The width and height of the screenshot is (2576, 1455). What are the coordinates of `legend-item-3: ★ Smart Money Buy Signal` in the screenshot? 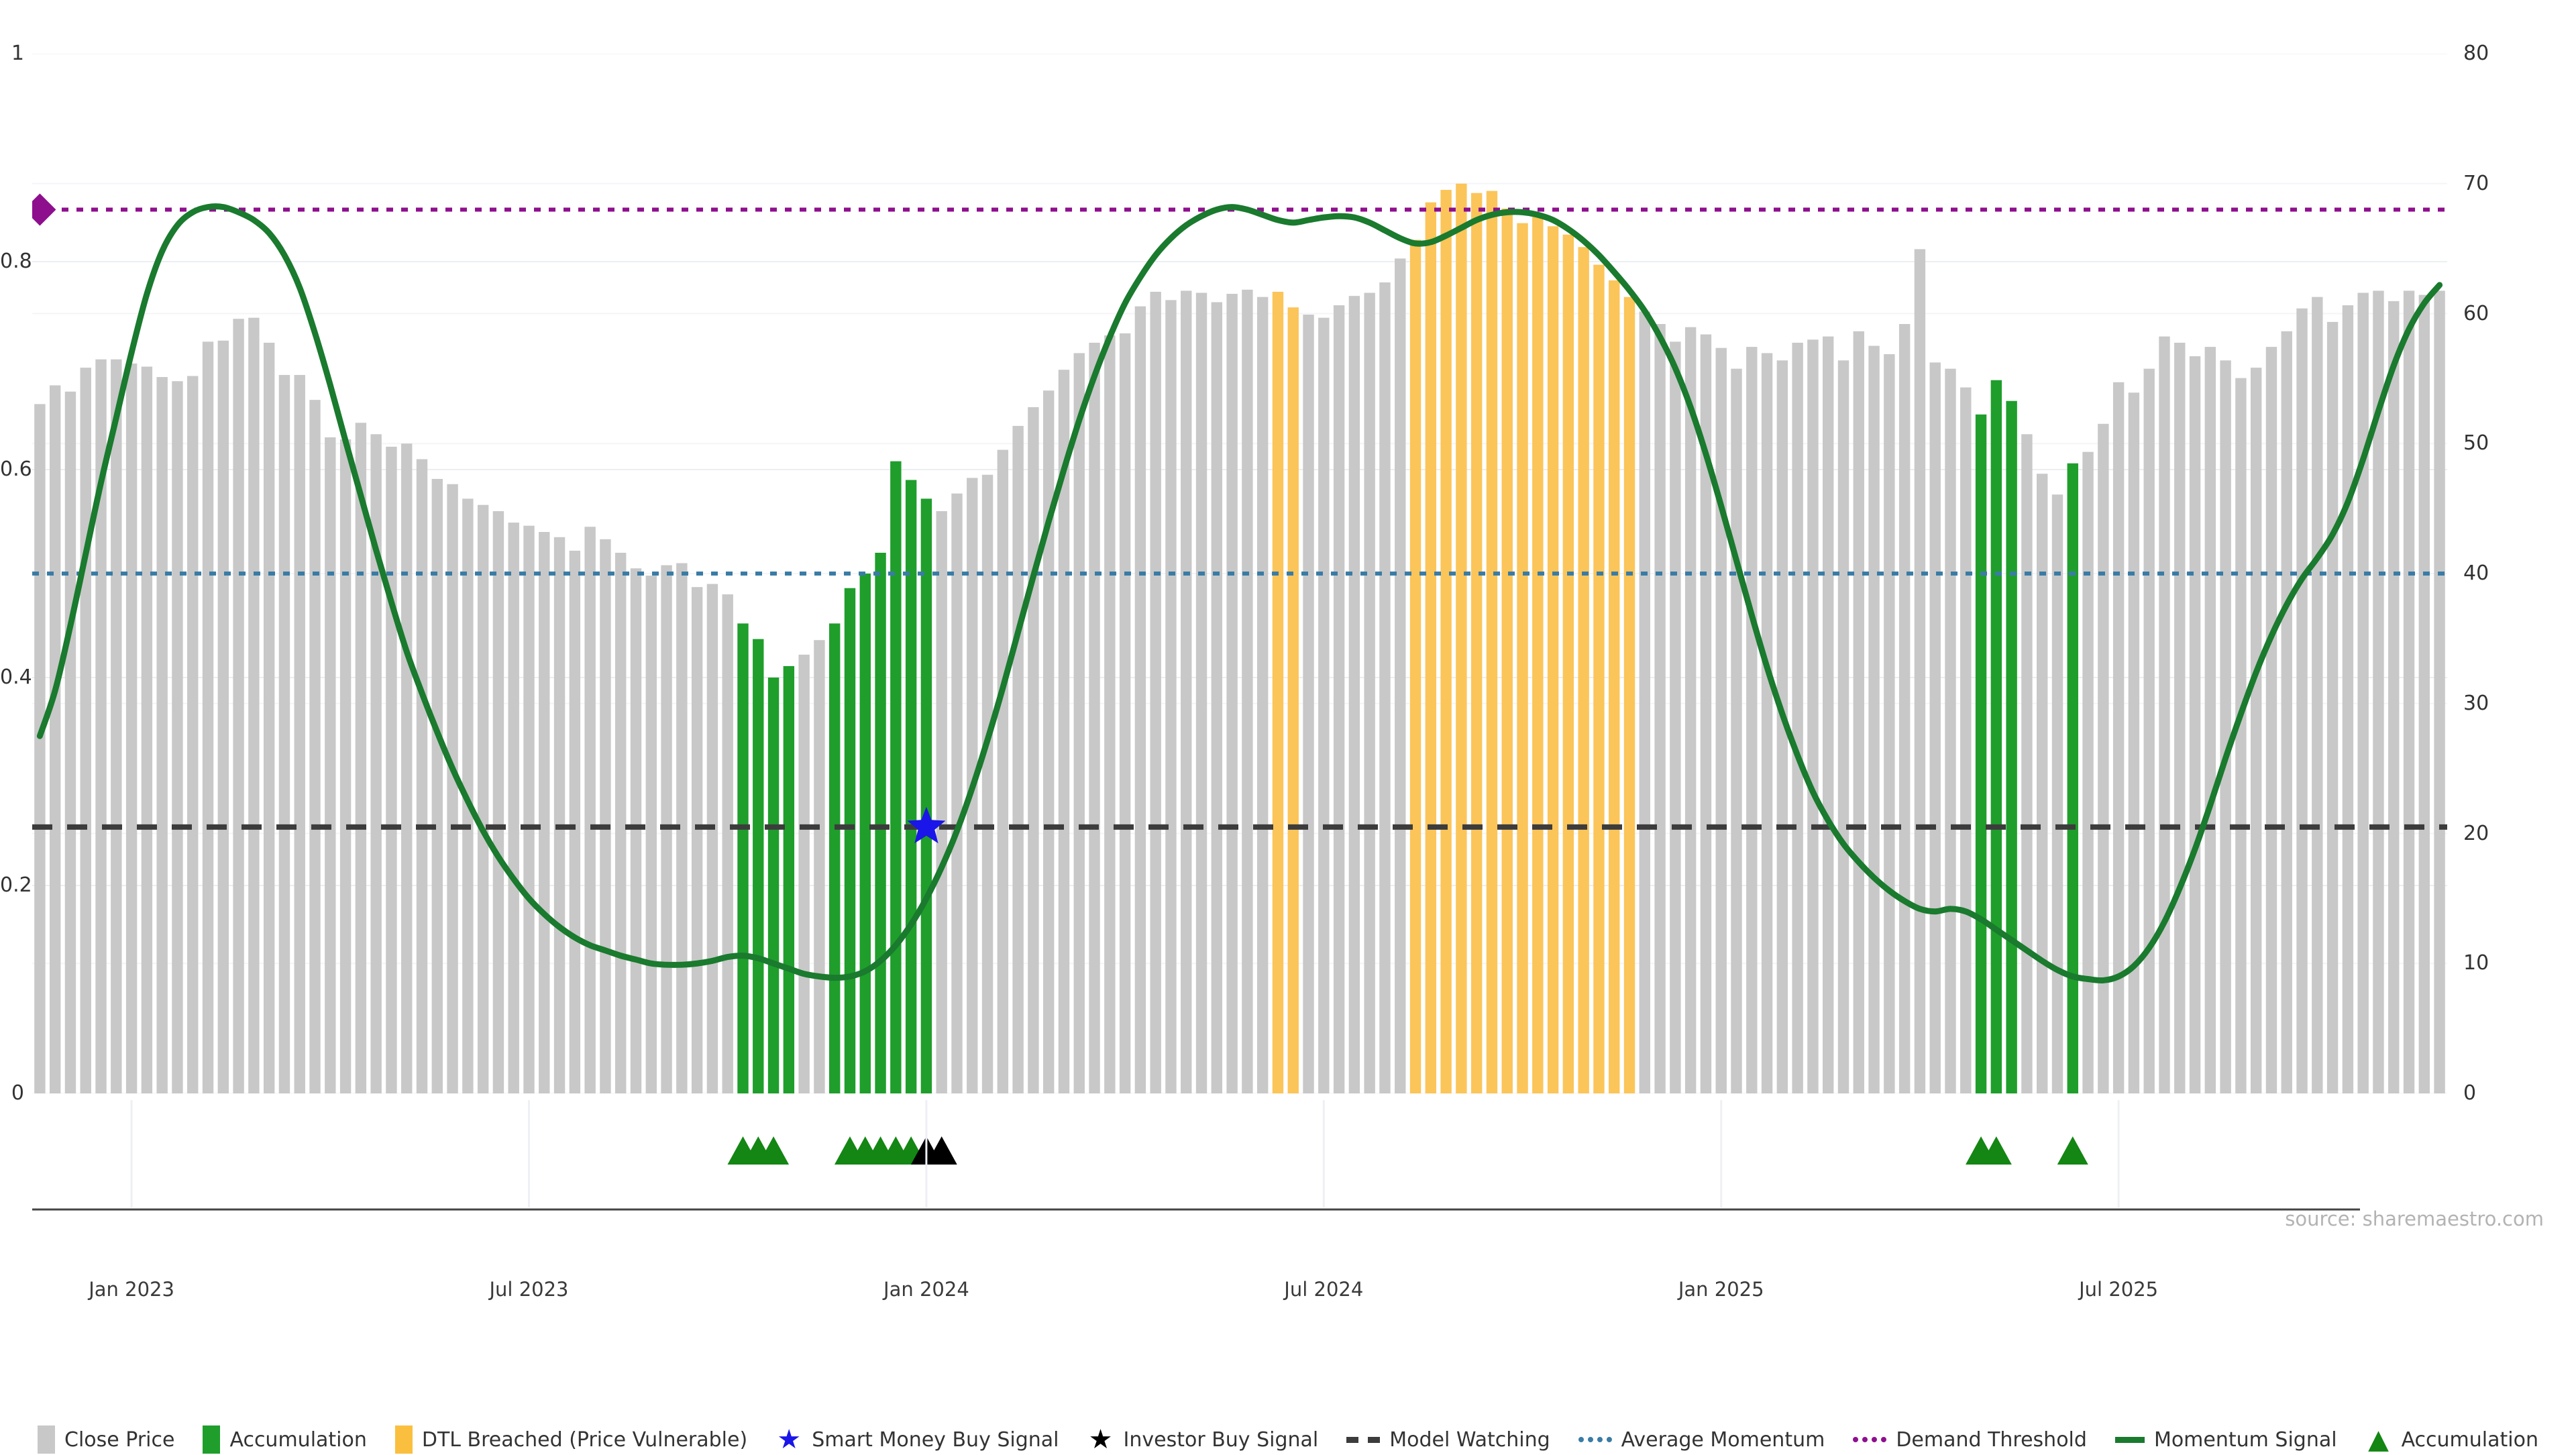 It's located at (917, 1439).